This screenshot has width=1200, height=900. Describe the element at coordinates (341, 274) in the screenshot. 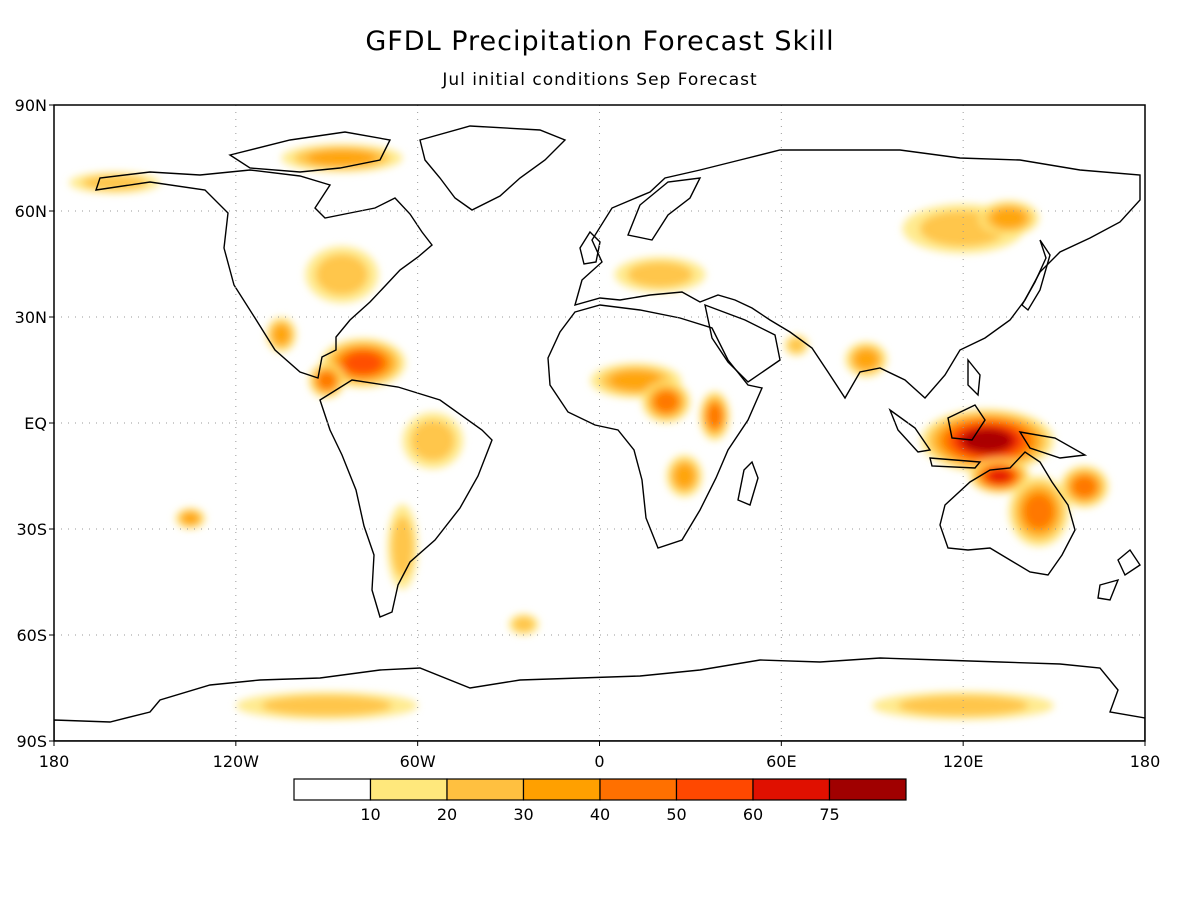

I see `skill-region-north-america-east` at that location.